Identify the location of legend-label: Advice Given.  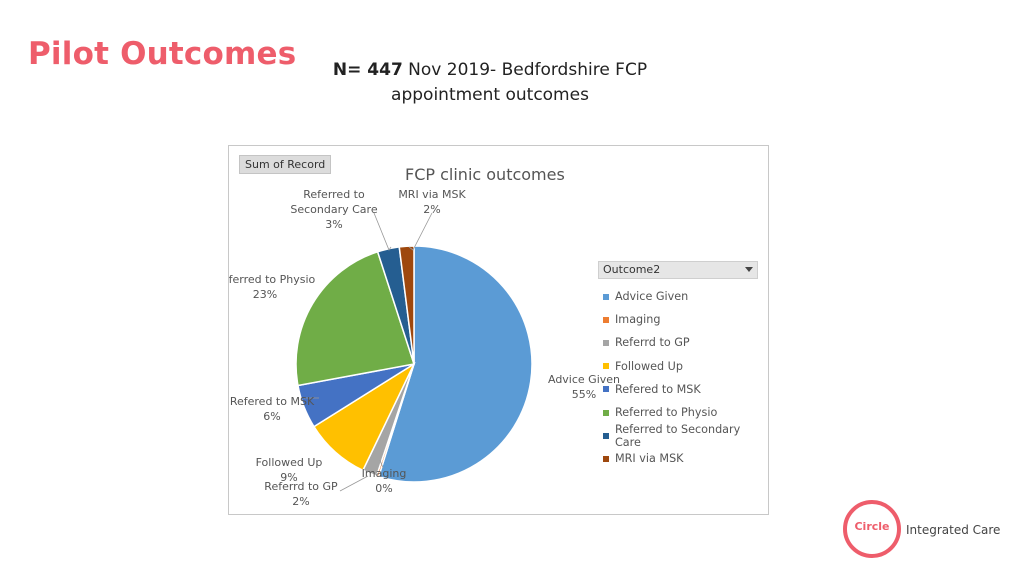
(652, 297).